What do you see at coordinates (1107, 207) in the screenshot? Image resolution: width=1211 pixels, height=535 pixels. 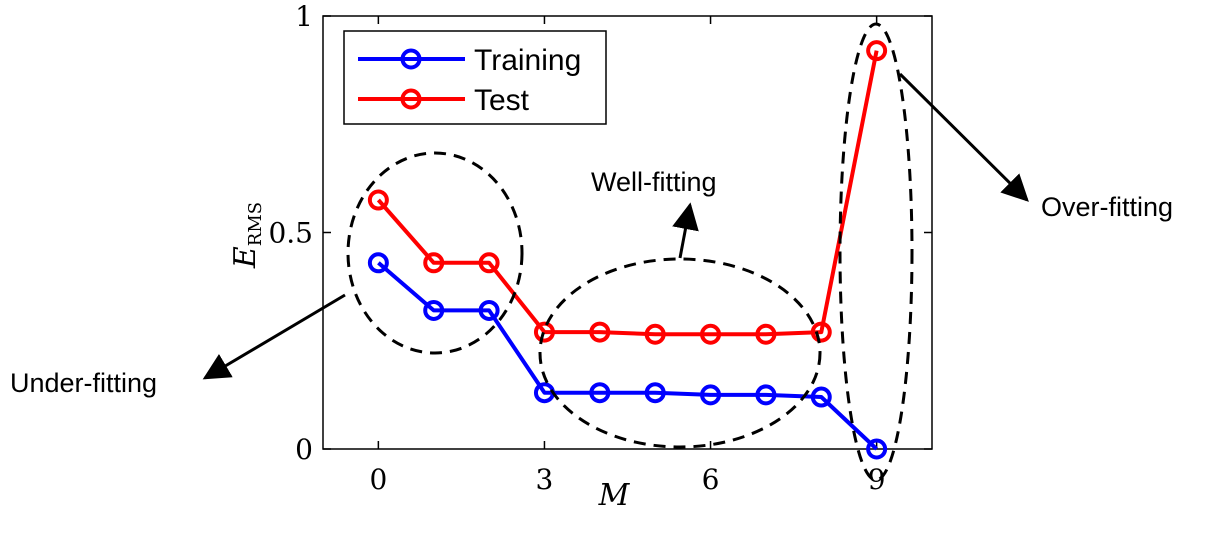 I see `over-fitting-label: Over-fitting` at bounding box center [1107, 207].